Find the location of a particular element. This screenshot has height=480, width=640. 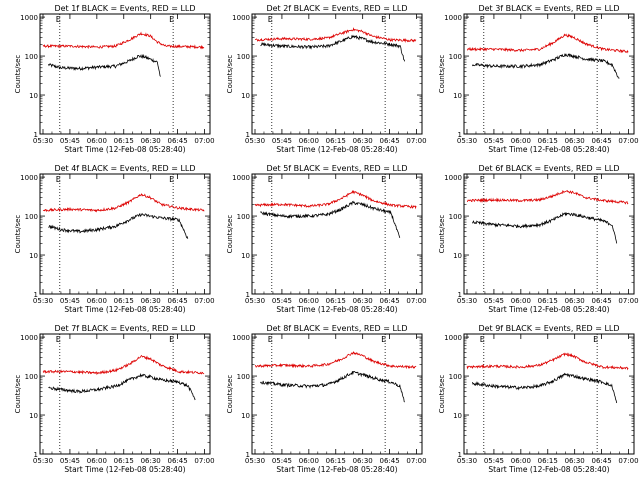

chart-title: Det 4f BLACK = Events, RED = LLD is located at coordinates (124, 168).